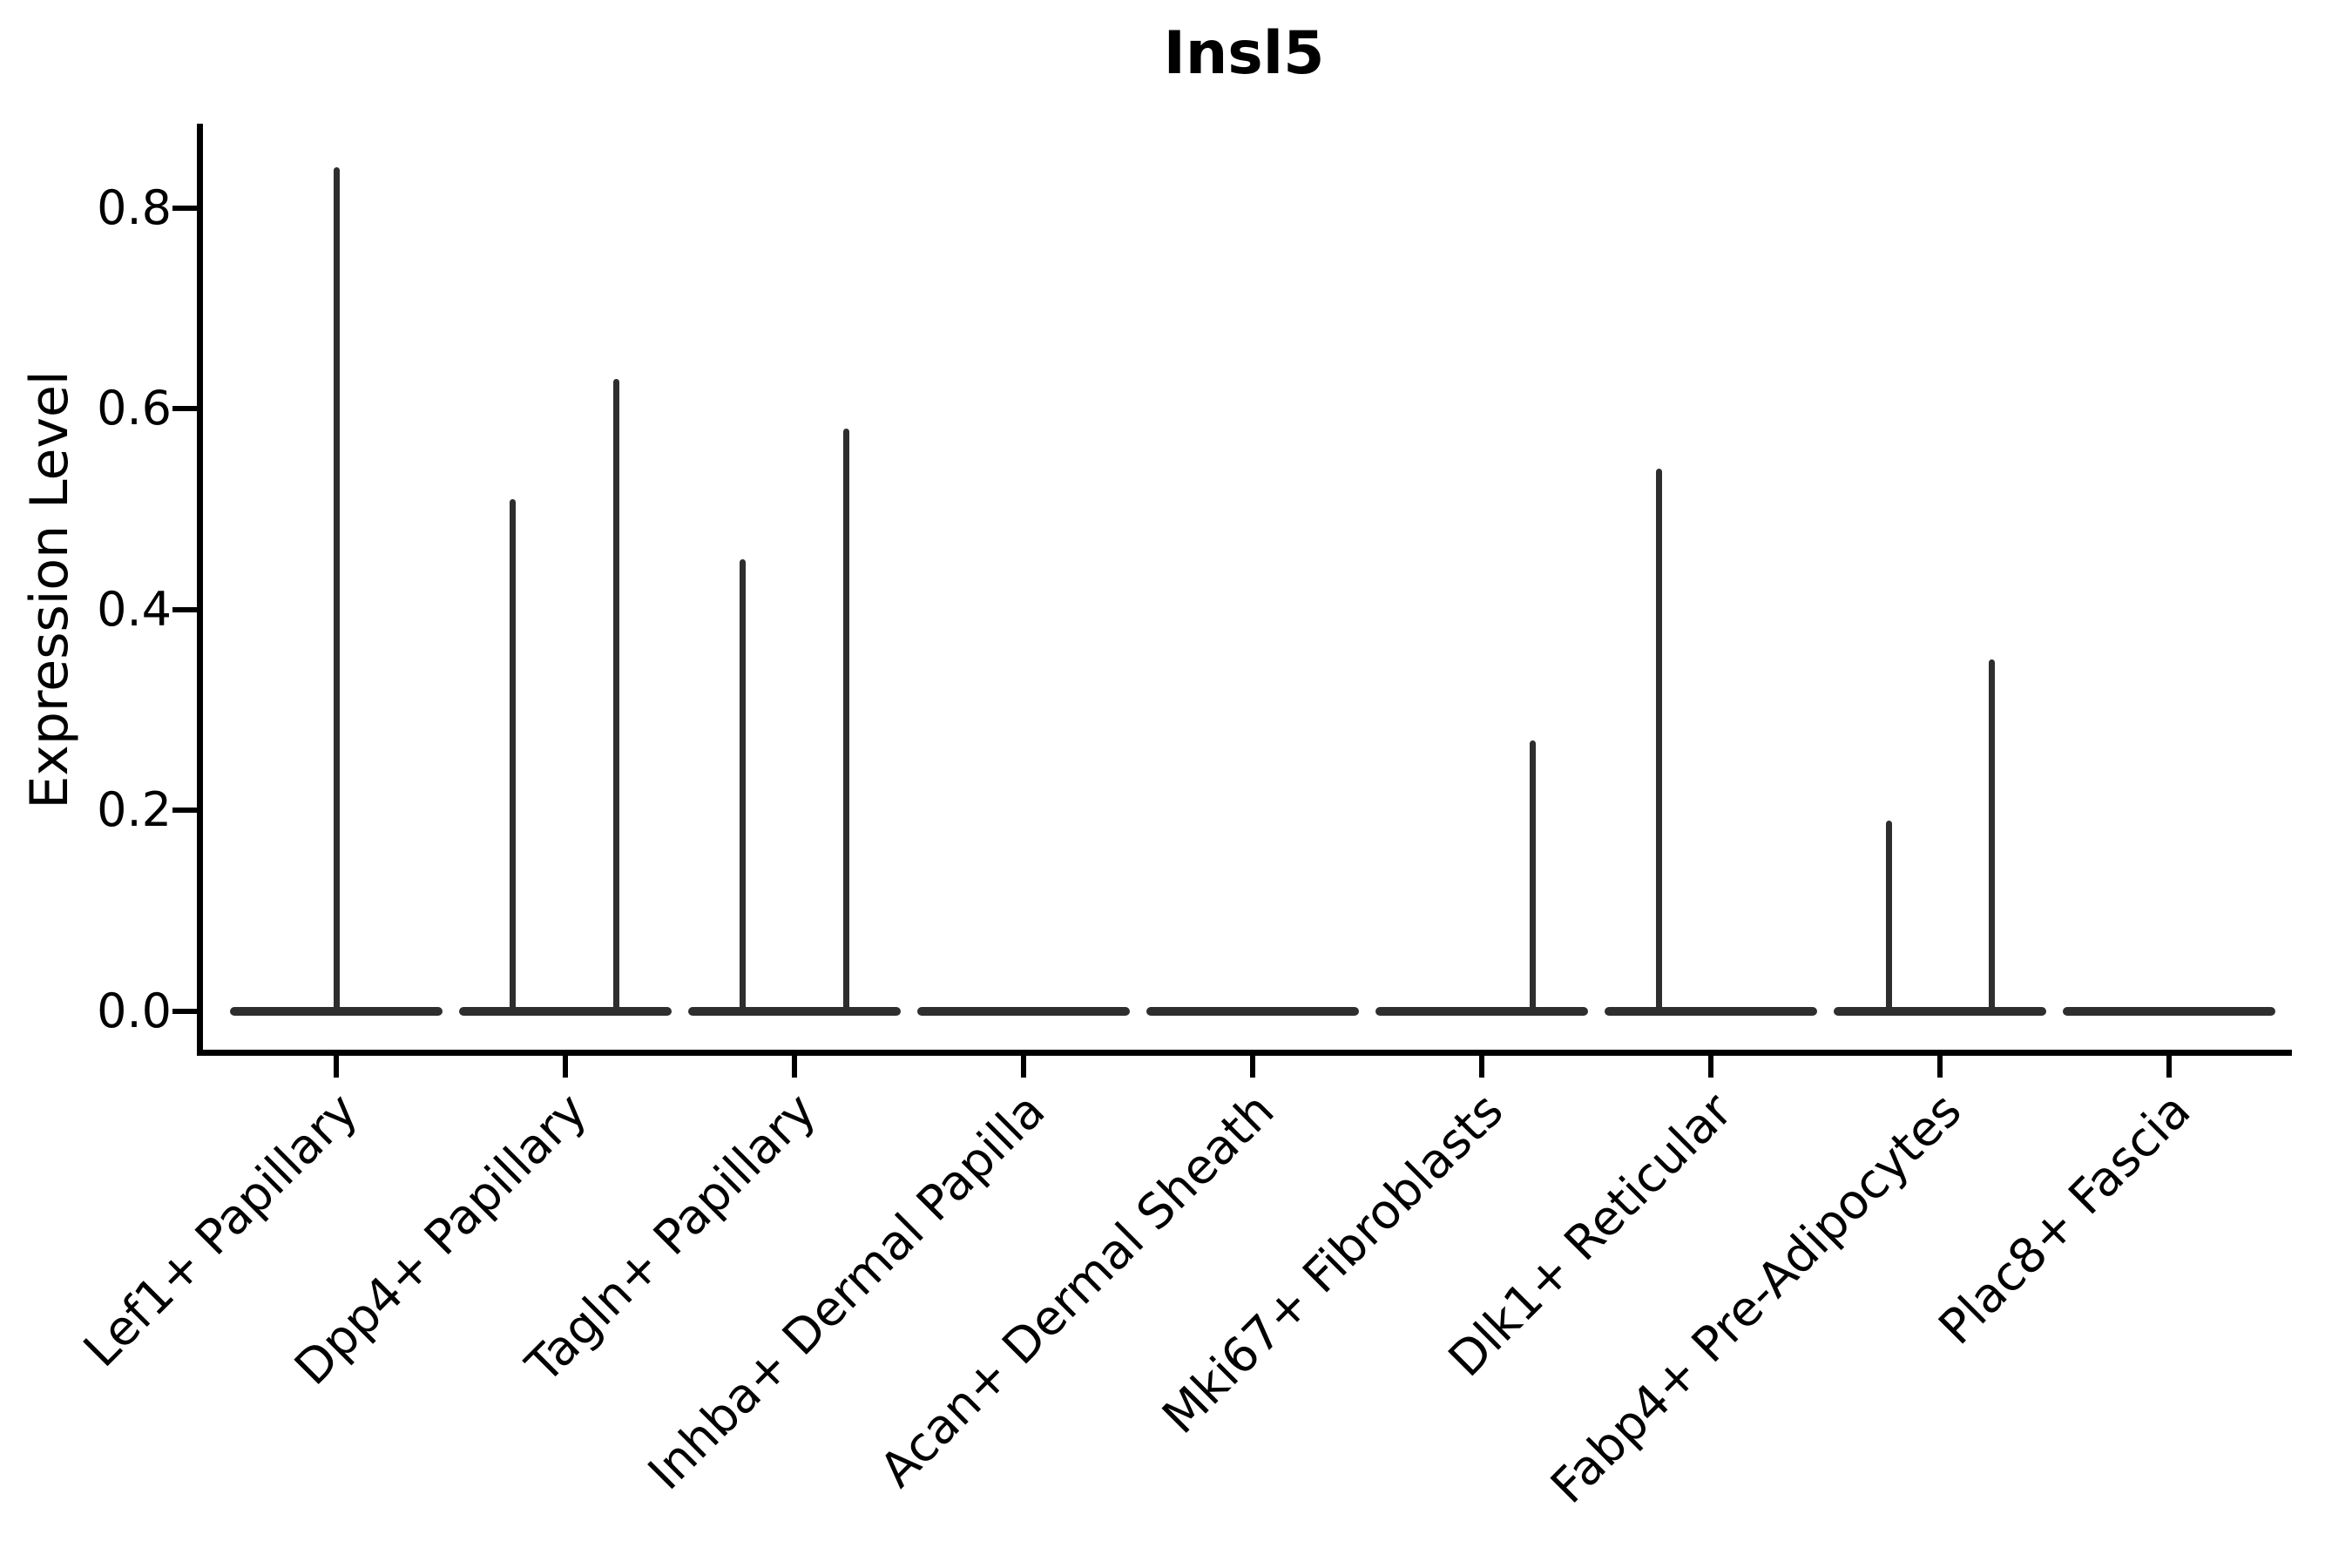 The height and width of the screenshot is (1568, 2352). Describe the element at coordinates (134, 1011) in the screenshot. I see `y-tick-label: 0.0` at that location.